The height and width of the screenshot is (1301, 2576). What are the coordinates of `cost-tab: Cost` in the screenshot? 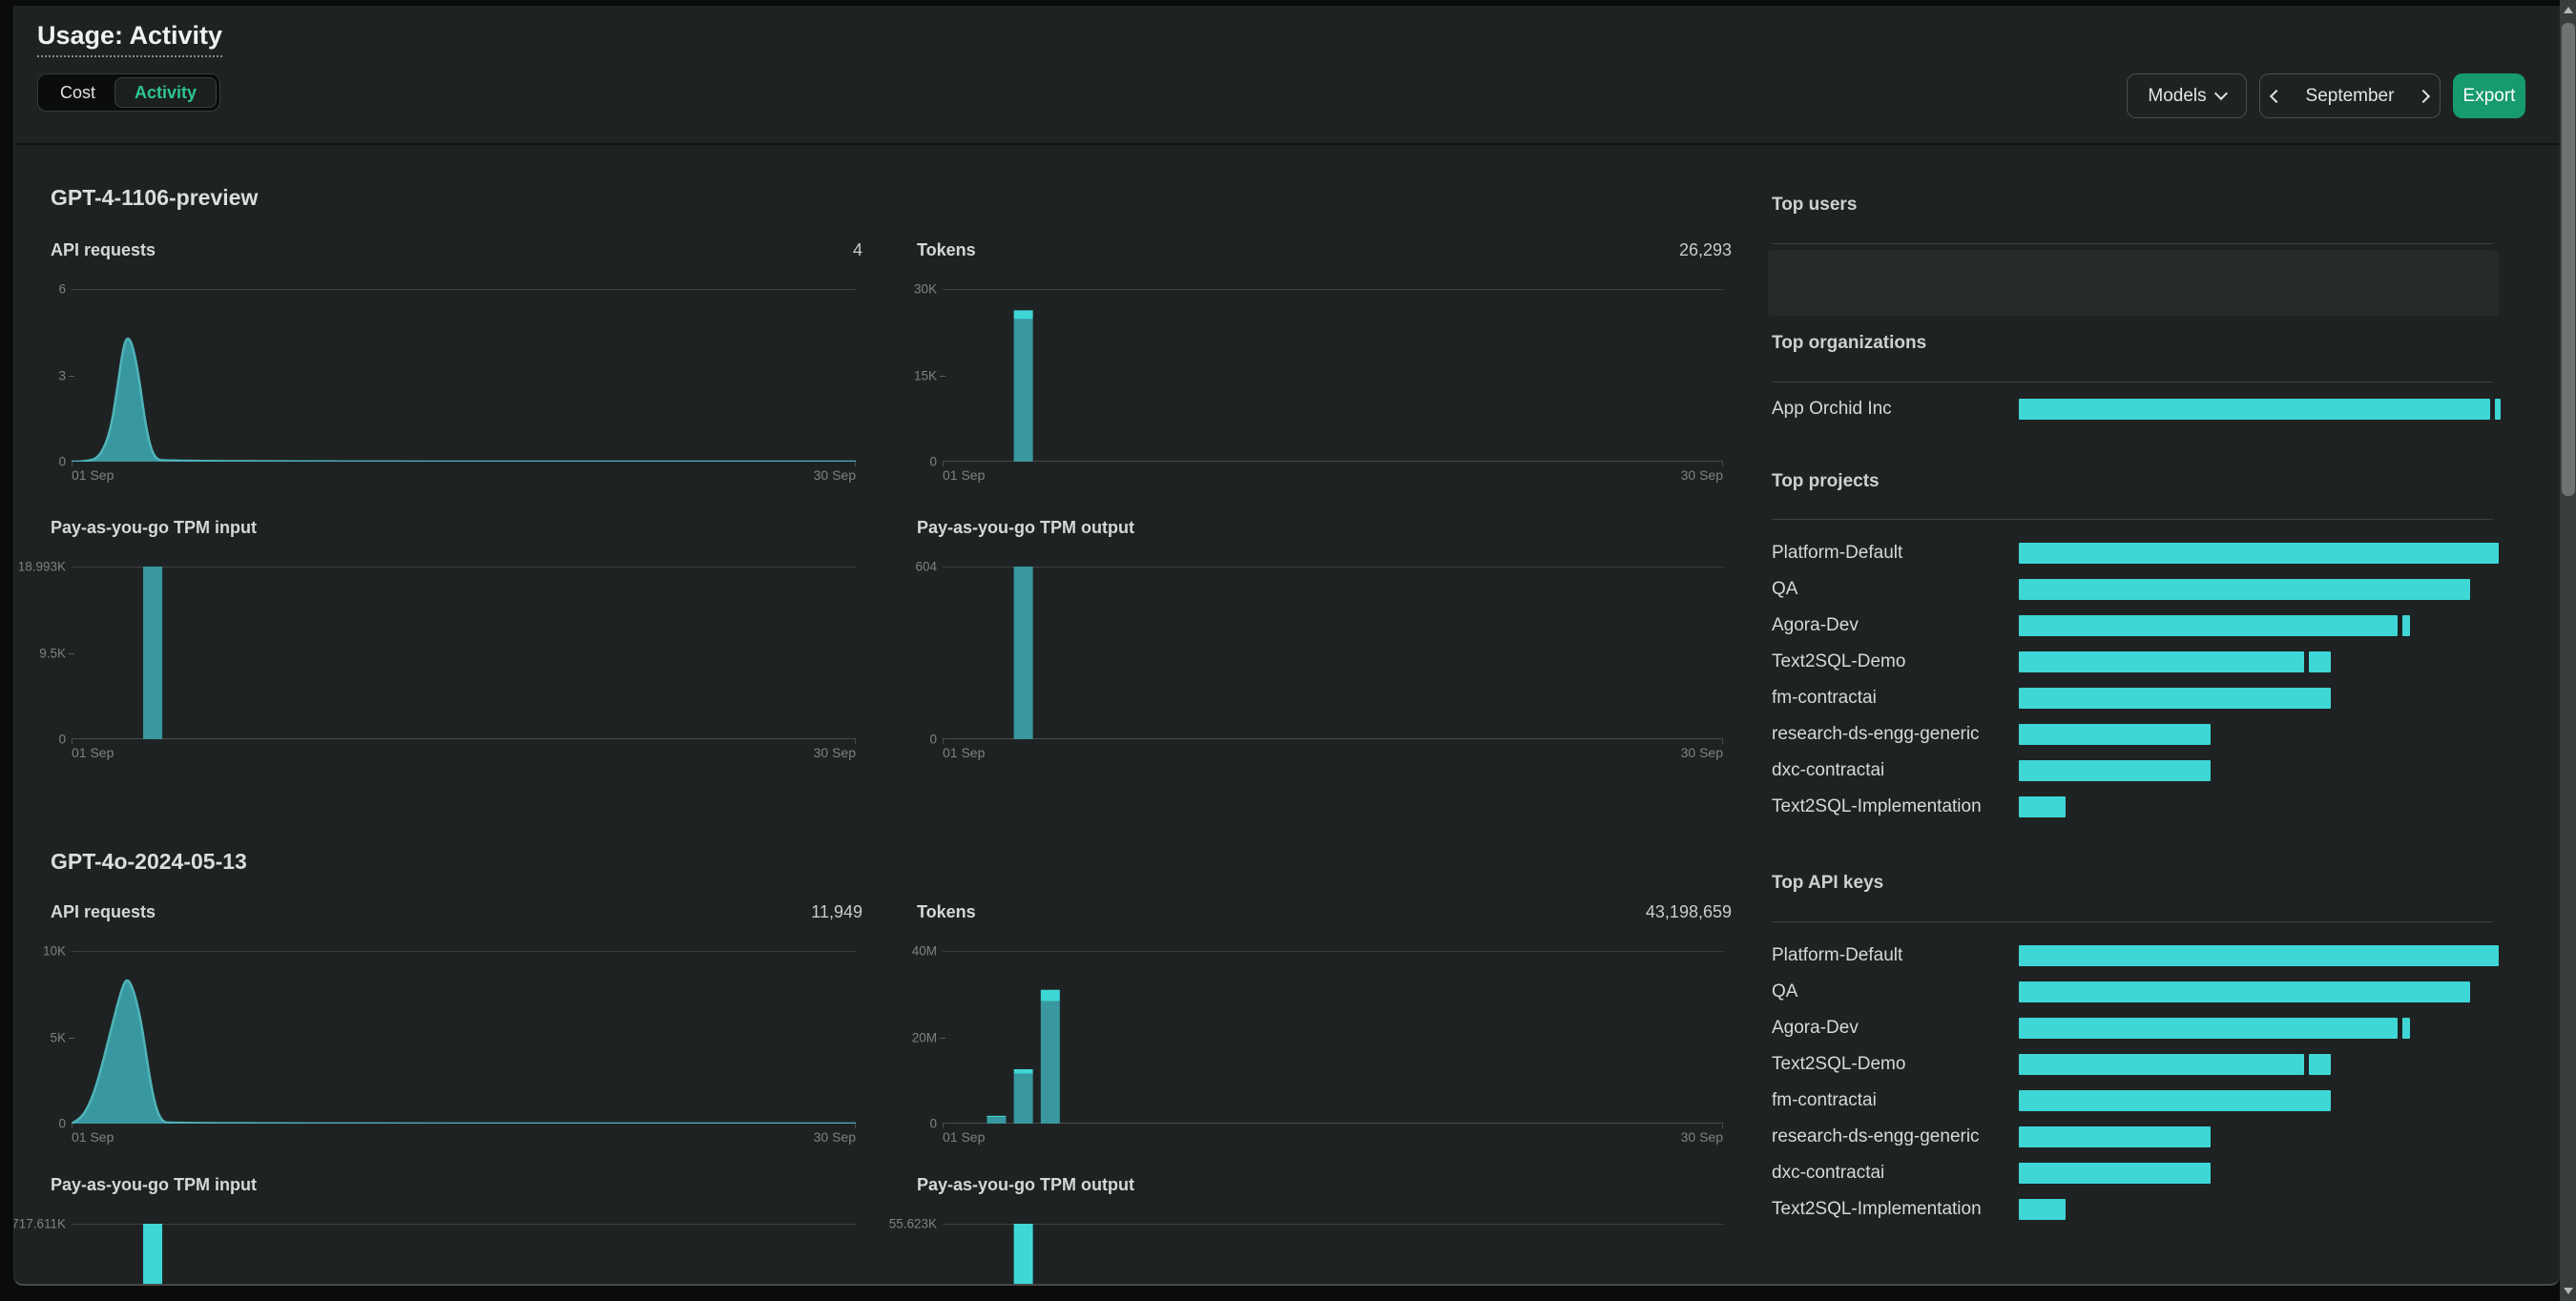 It's located at (78, 92).